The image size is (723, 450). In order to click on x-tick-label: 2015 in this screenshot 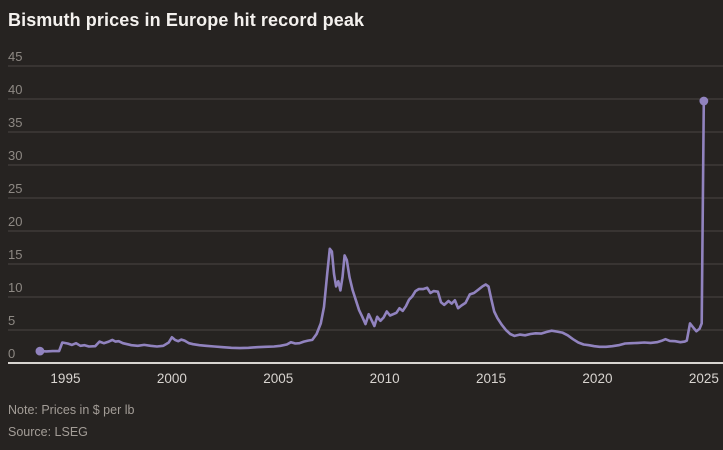, I will do `click(491, 378)`.